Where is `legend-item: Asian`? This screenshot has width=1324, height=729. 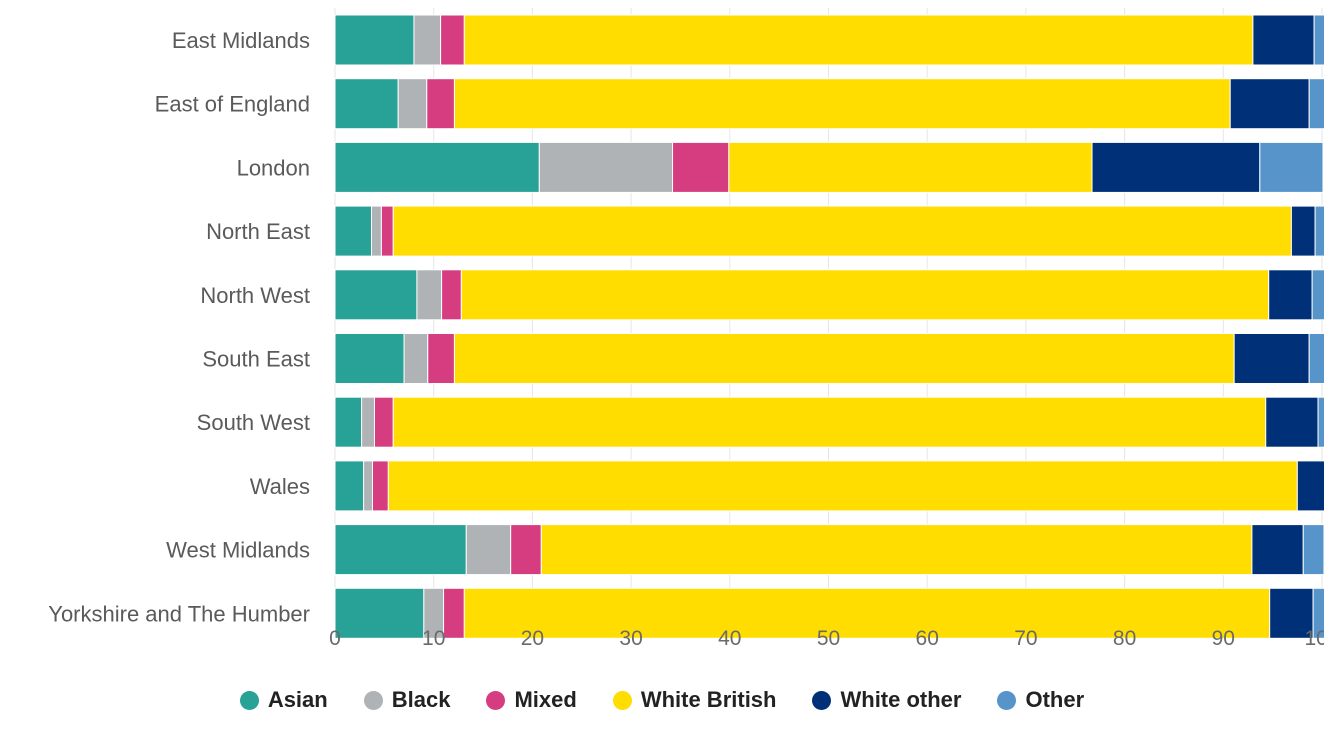 legend-item: Asian is located at coordinates (283, 700).